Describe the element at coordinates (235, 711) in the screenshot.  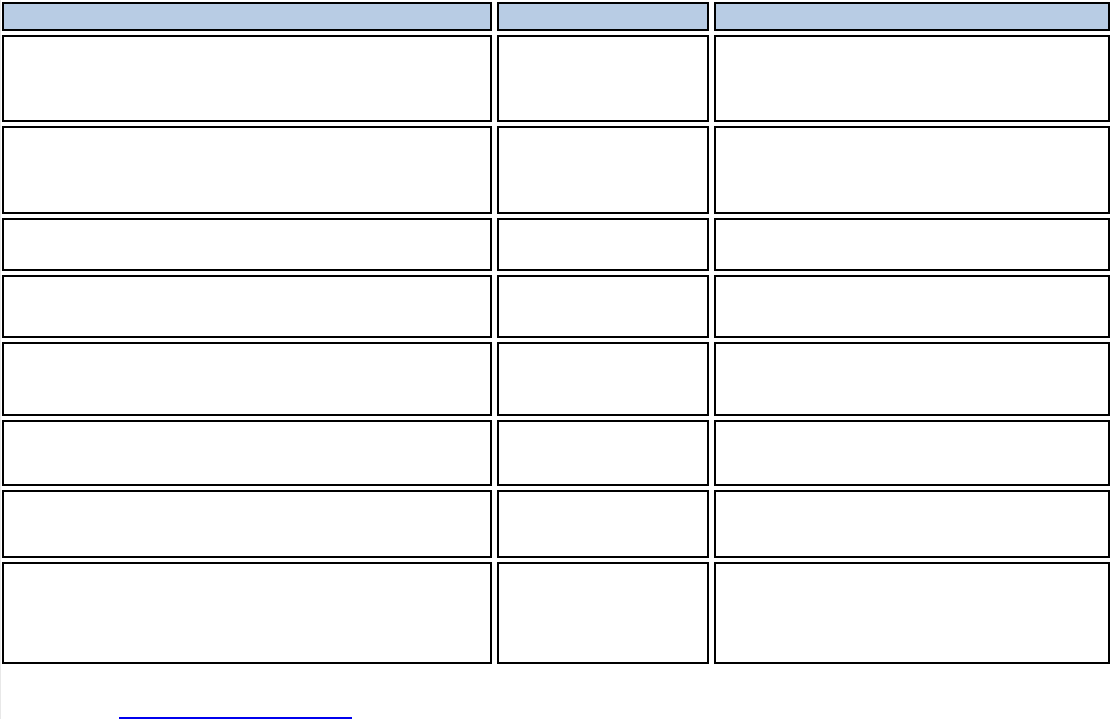
I see `hyperlink-underline` at that location.